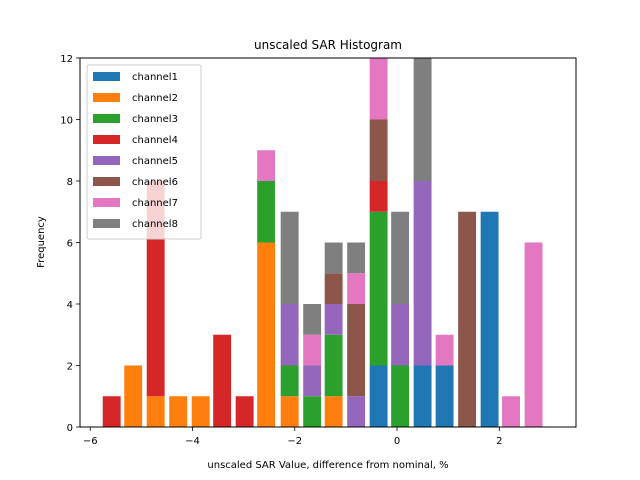  I want to click on legend-label-channel6: channel6, so click(155, 182).